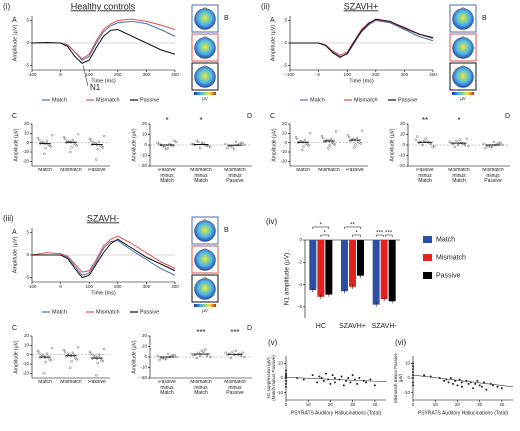 This screenshot has height=431, width=520. I want to click on legend-label: Mismatch, so click(366, 100).